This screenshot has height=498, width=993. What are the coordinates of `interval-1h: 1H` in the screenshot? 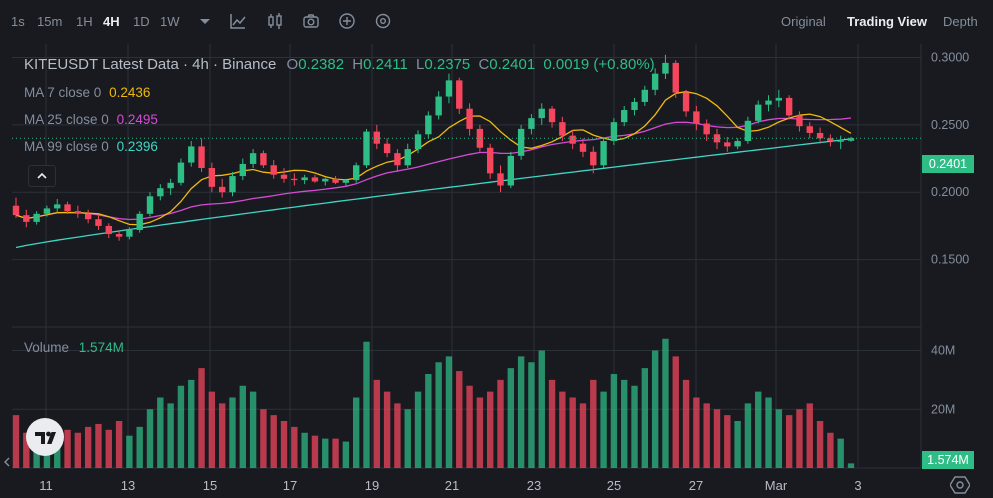 It's located at (84, 21).